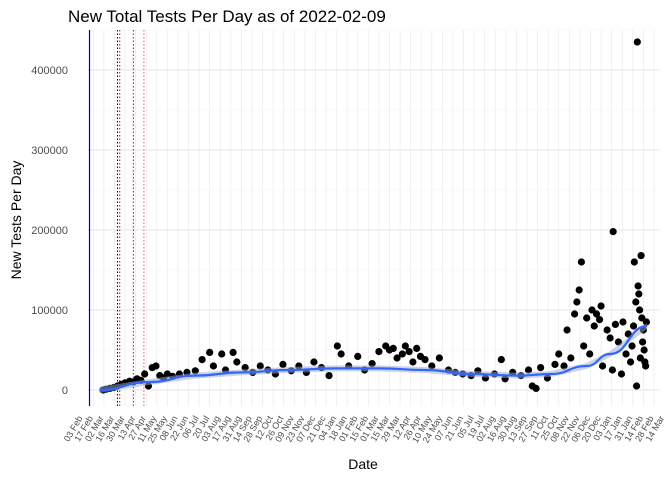  Describe the element at coordinates (116, 218) in the screenshot. I see `vertical-markers` at that location.